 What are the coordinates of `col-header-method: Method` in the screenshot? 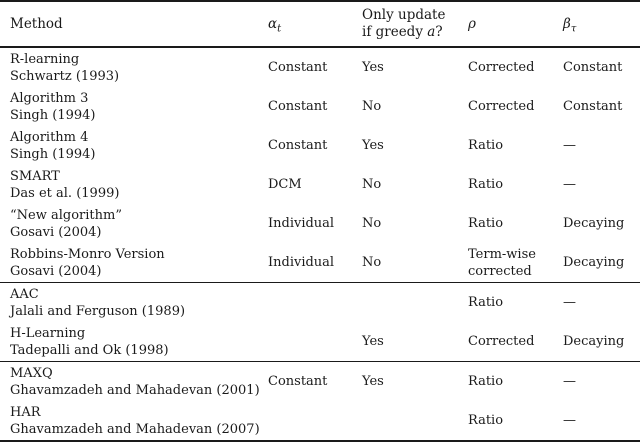 It's located at (134, 24).